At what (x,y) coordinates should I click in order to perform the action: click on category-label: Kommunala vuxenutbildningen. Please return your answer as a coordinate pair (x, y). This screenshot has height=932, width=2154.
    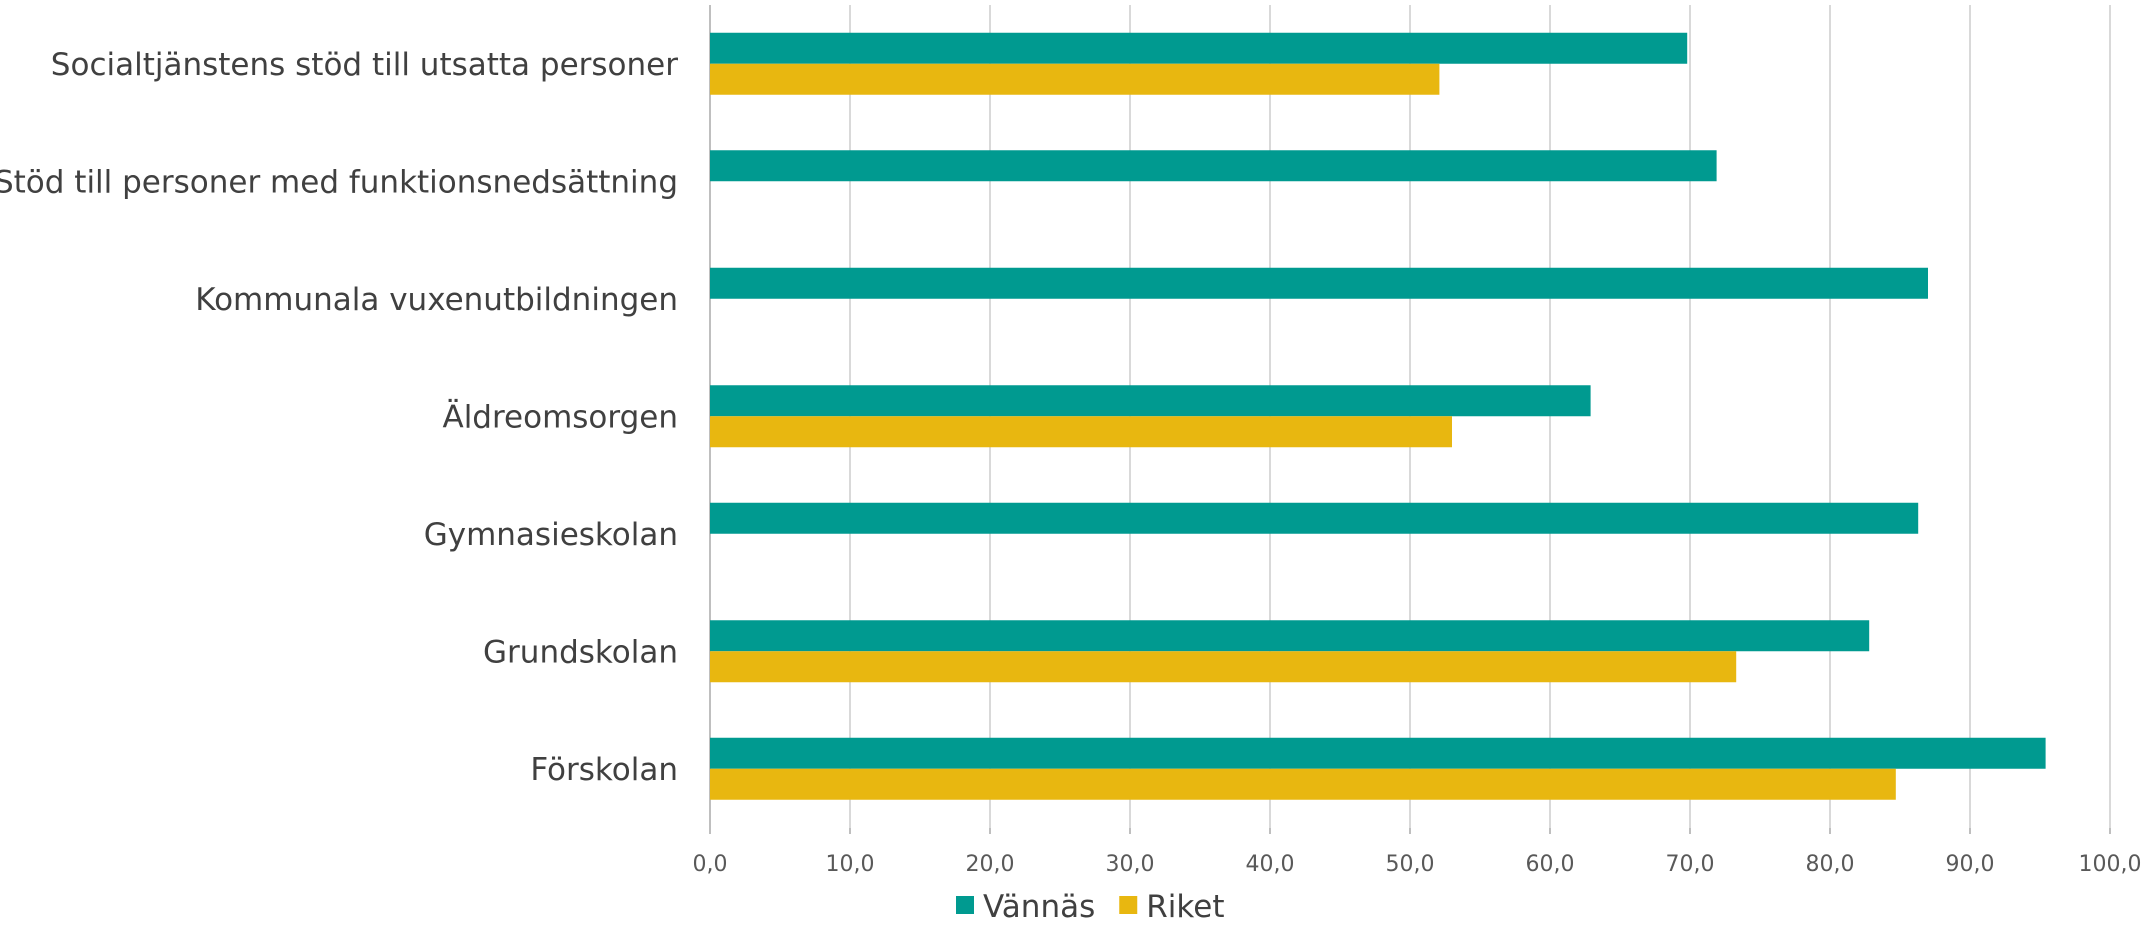
    Looking at the image, I should click on (436, 300).